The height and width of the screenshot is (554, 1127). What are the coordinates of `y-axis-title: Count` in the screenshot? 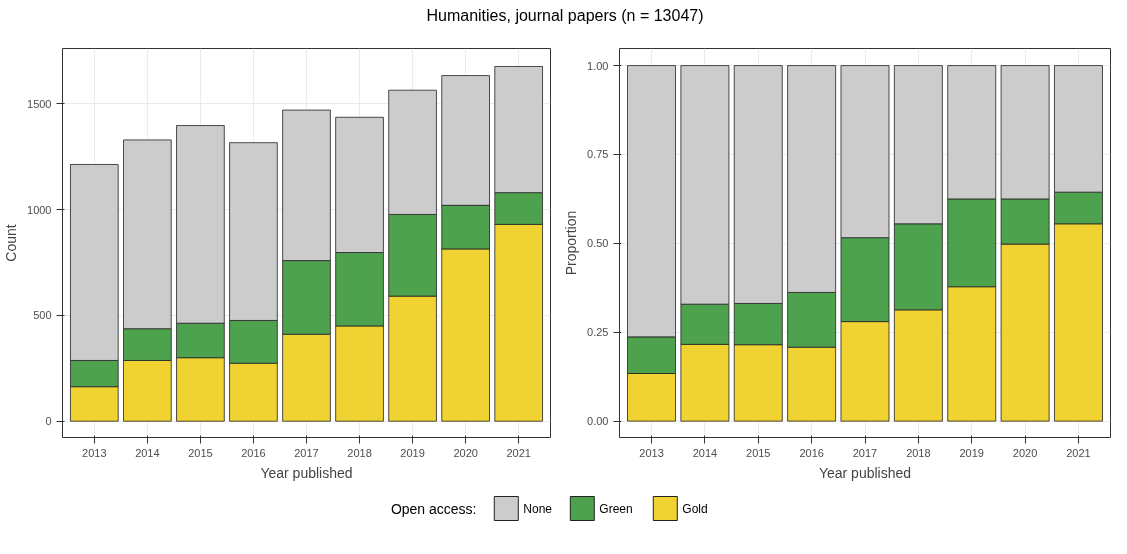 It's located at (11, 243).